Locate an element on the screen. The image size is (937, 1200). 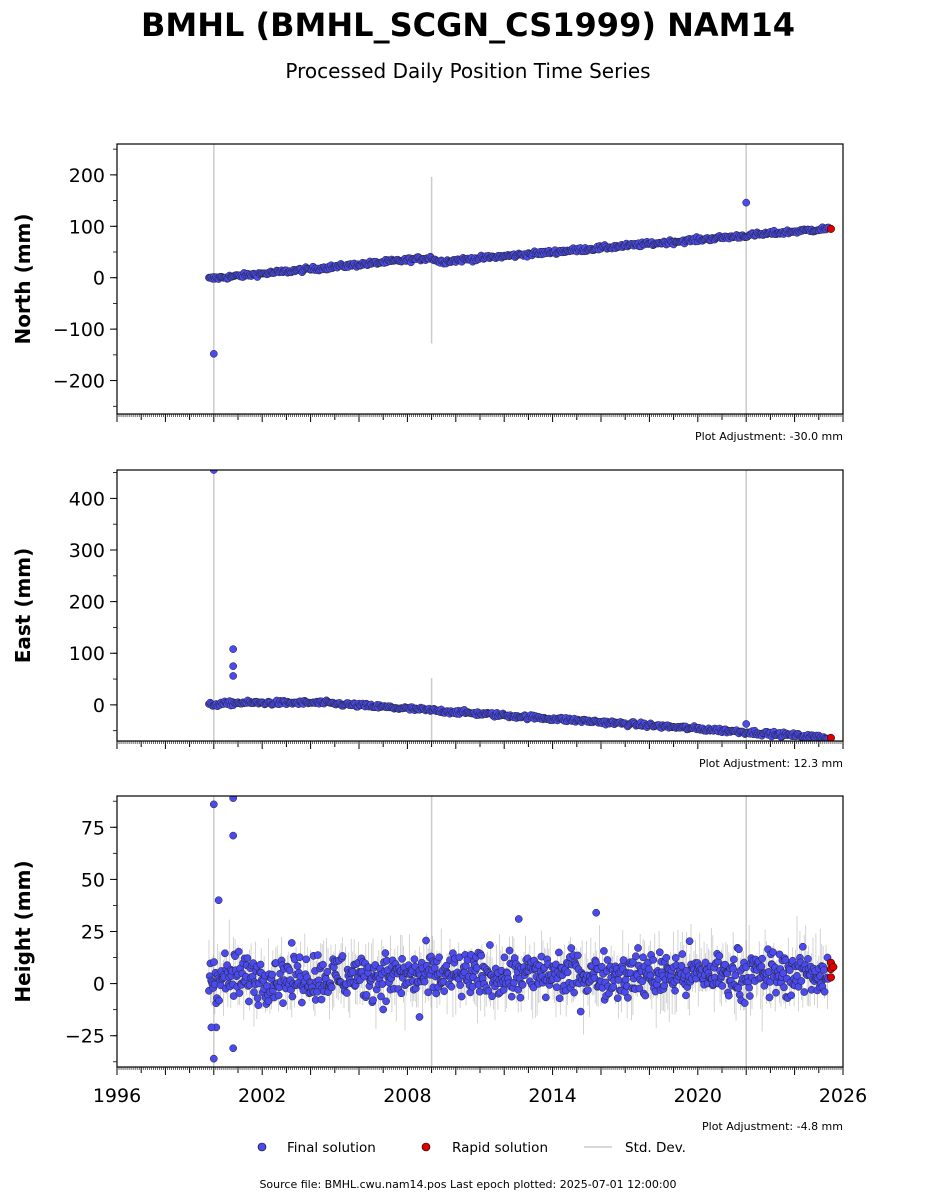
legend-rapid-marker is located at coordinates (426, 1147).